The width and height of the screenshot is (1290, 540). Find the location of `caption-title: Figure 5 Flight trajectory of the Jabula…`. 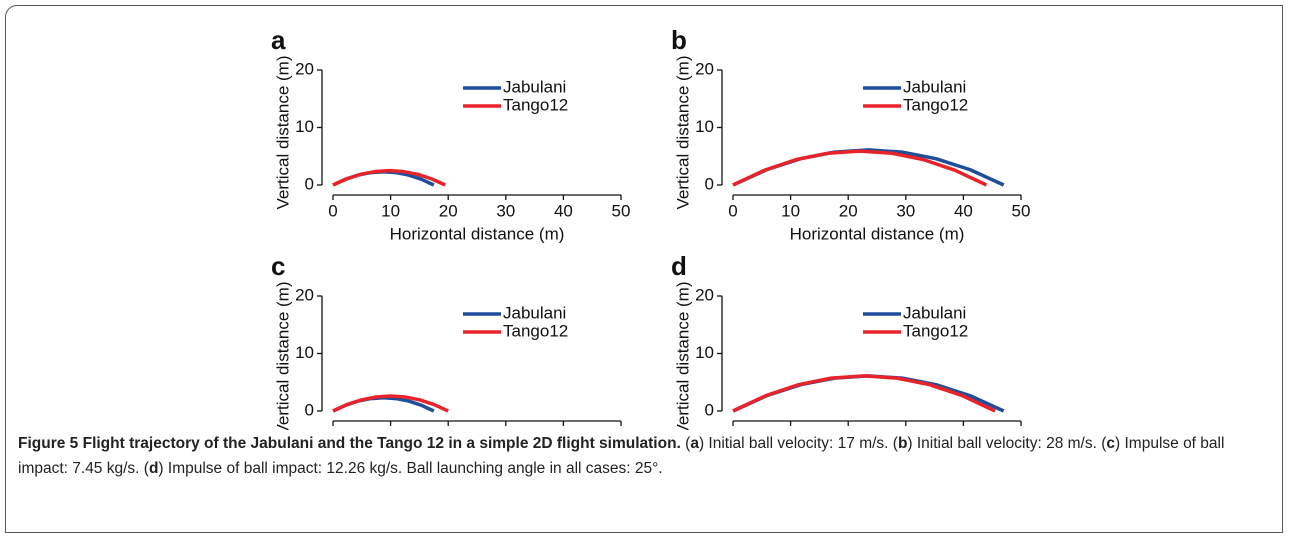

caption-title: Figure 5 Flight trajectory of the Jabula… is located at coordinates (349, 443).